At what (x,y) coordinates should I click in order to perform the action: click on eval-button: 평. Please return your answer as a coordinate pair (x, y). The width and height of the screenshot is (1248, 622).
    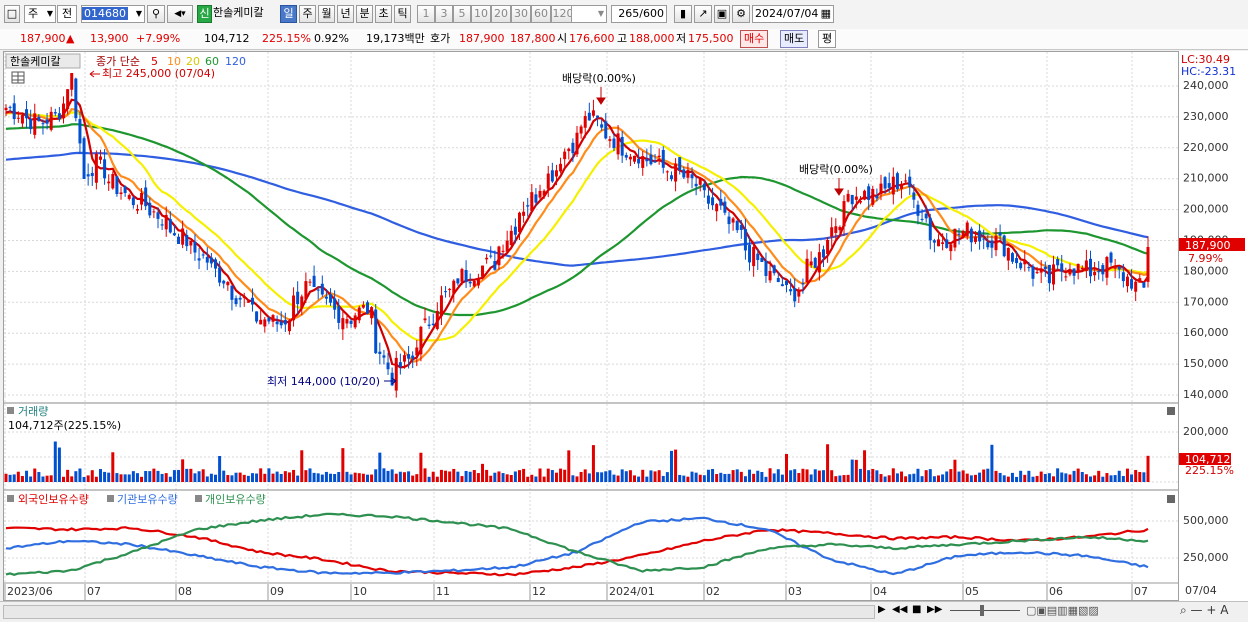
    Looking at the image, I should click on (827, 39).